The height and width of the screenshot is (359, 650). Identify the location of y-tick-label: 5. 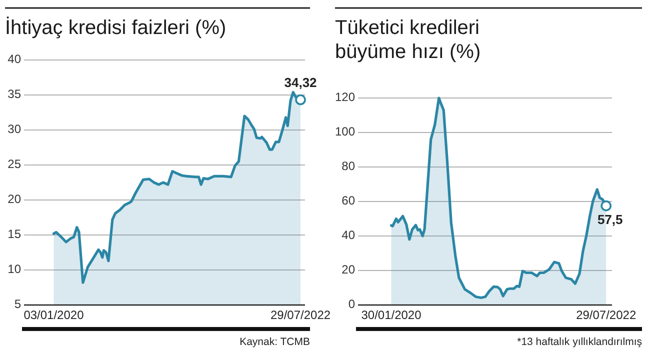
(18, 304).